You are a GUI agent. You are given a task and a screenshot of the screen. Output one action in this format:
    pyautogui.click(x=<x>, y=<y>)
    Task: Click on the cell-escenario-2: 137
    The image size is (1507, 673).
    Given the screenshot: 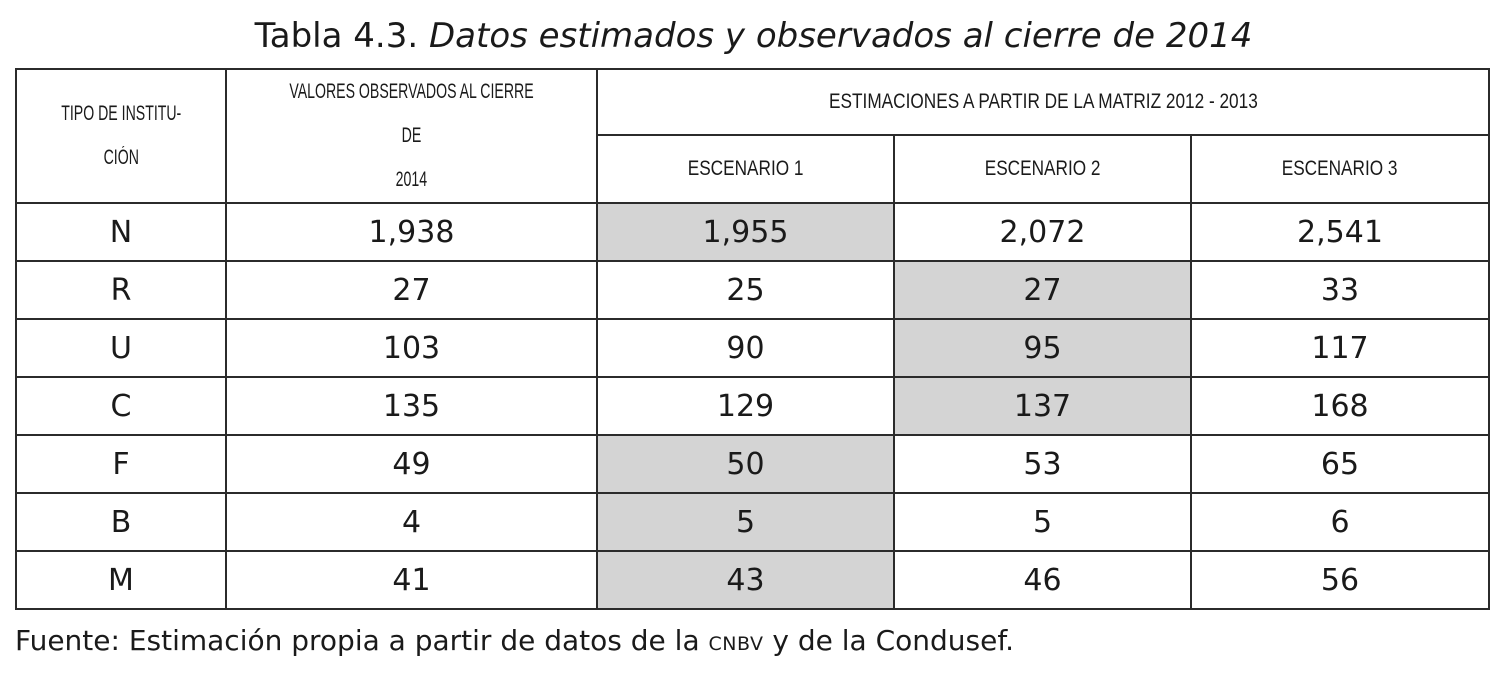 What is the action you would take?
    pyautogui.click(x=1042, y=406)
    